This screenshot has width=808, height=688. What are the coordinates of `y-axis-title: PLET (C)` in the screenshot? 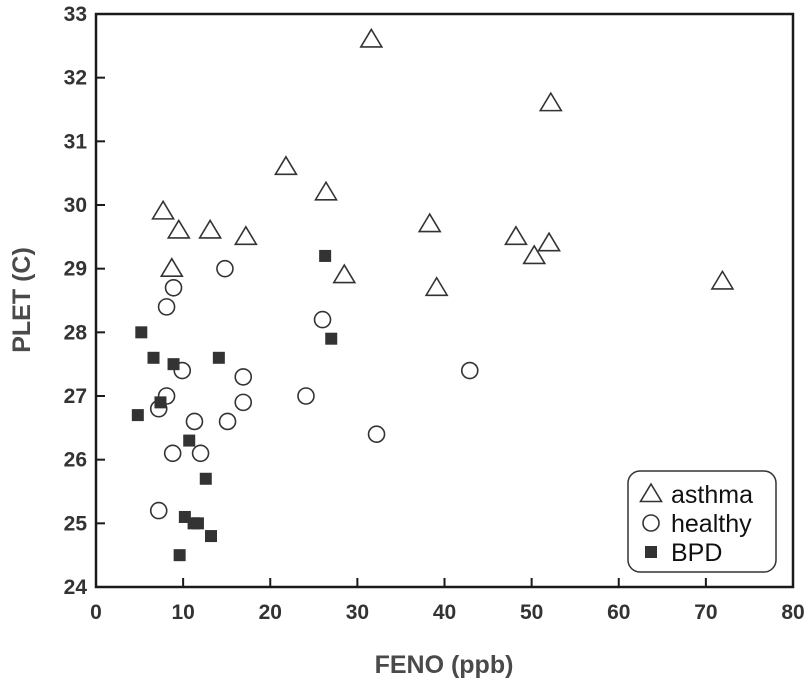 It's located at (22, 300).